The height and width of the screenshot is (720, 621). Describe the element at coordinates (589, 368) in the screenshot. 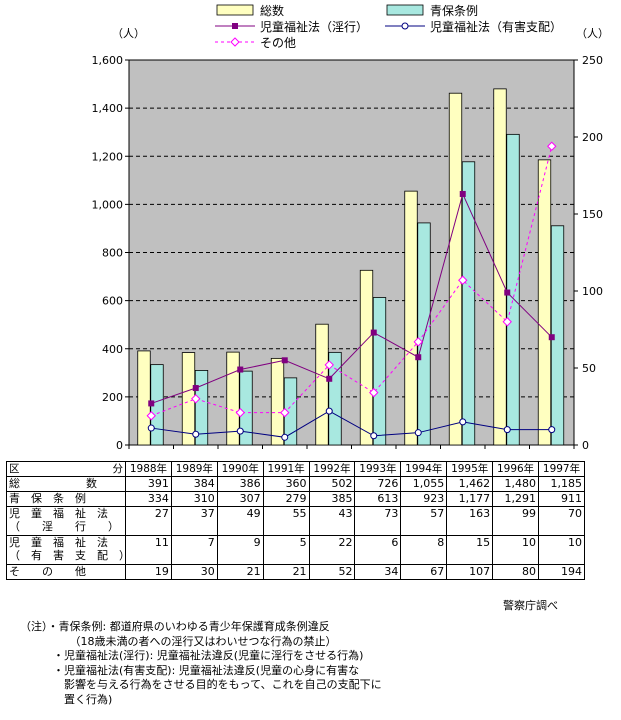

I see `right-tick-label: 50` at that location.